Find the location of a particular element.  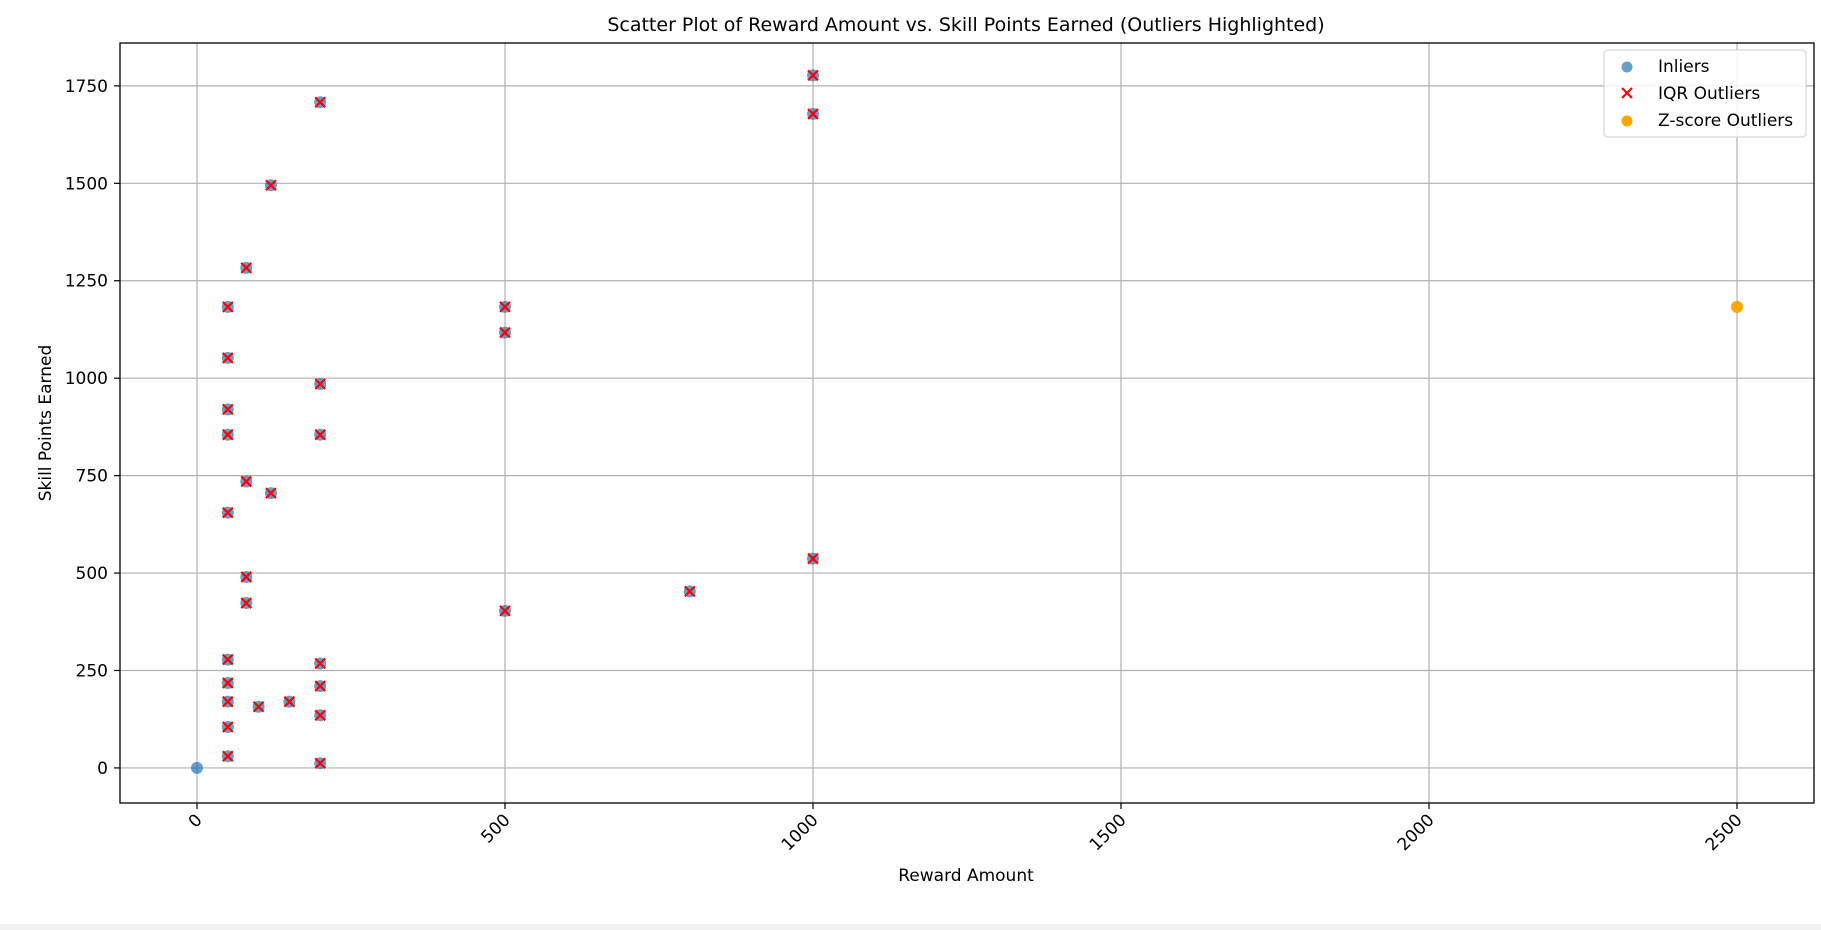

legend-zscore-label: Z-score Outliers is located at coordinates (1725, 121).